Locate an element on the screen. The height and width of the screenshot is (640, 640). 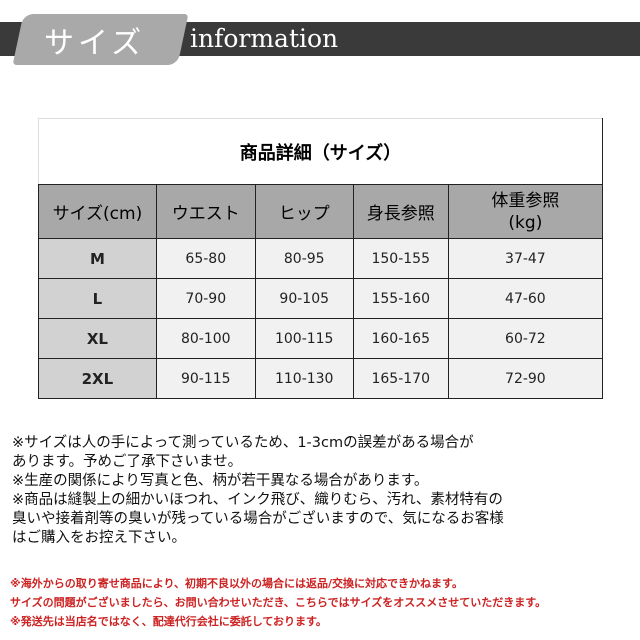
size-cell: 2XL is located at coordinates (97, 378).